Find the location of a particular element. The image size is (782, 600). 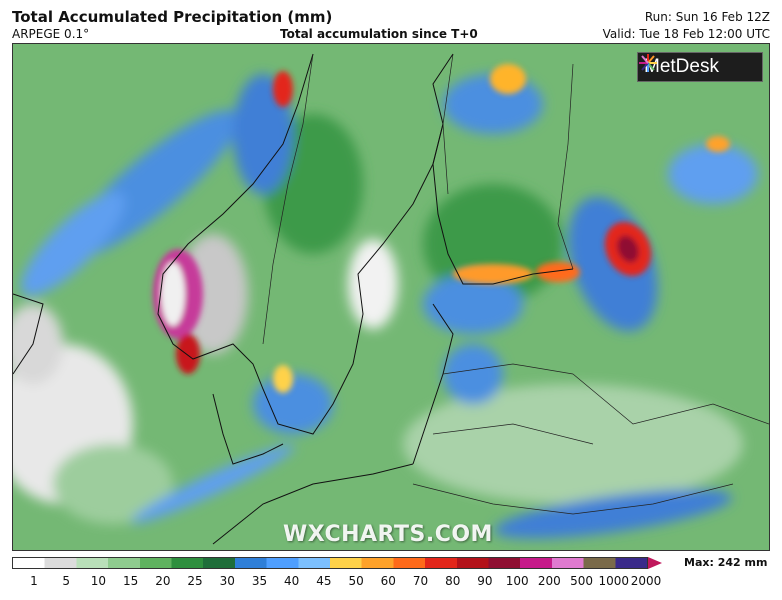

logo-text: MetDesk is located at coordinates (681, 66).